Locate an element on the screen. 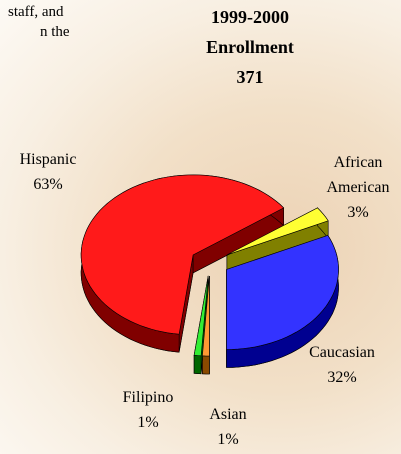 The height and width of the screenshot is (454, 401). chart-title: 1999-2000 is located at coordinates (250, 17).